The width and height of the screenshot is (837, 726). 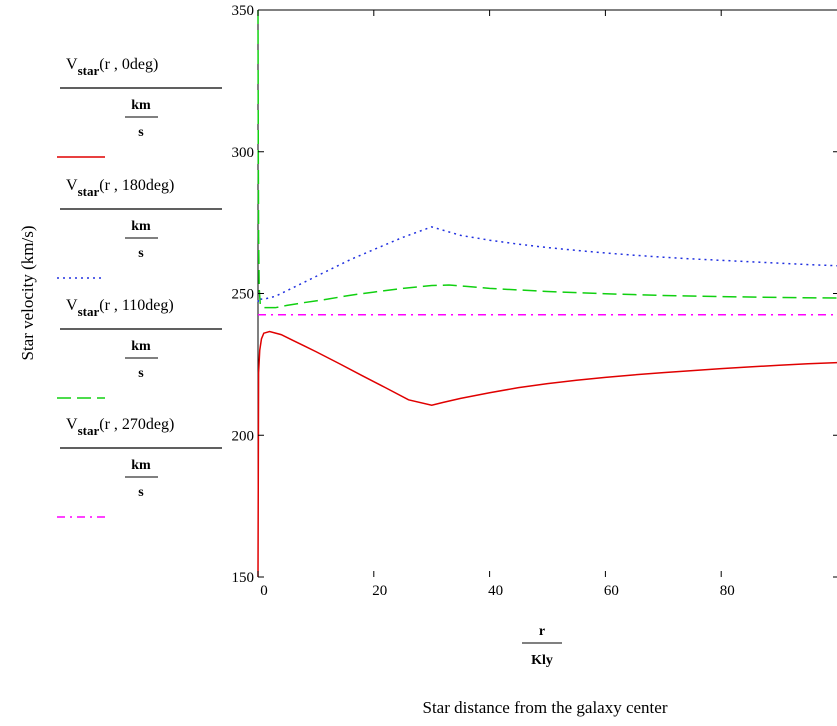 I want to click on legend-entry: Vstar(r , 110deg) km s, so click(x=139, y=348).